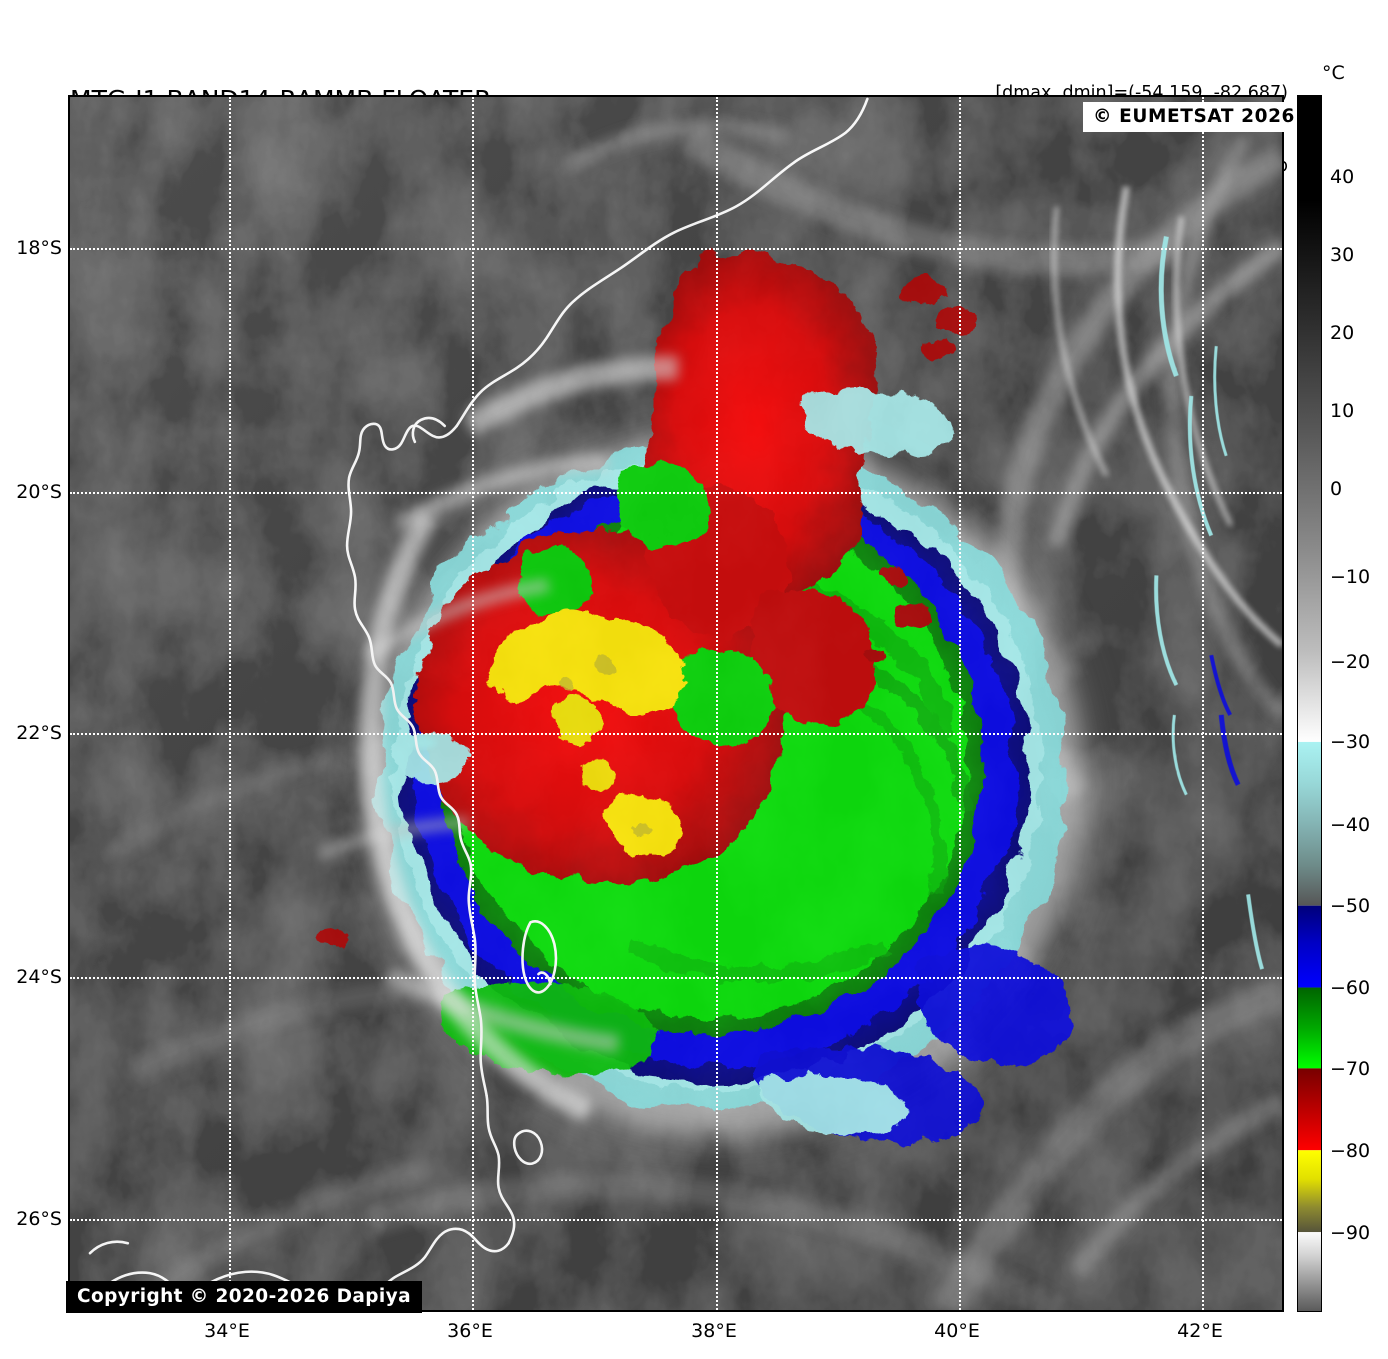 The width and height of the screenshot is (1388, 1359). I want to click on x-tick-34E: 34°E, so click(227, 1331).